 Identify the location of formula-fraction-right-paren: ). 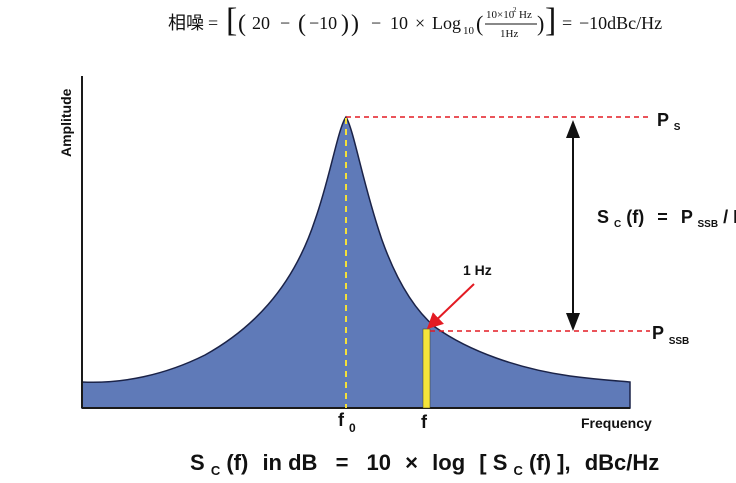
(540, 23).